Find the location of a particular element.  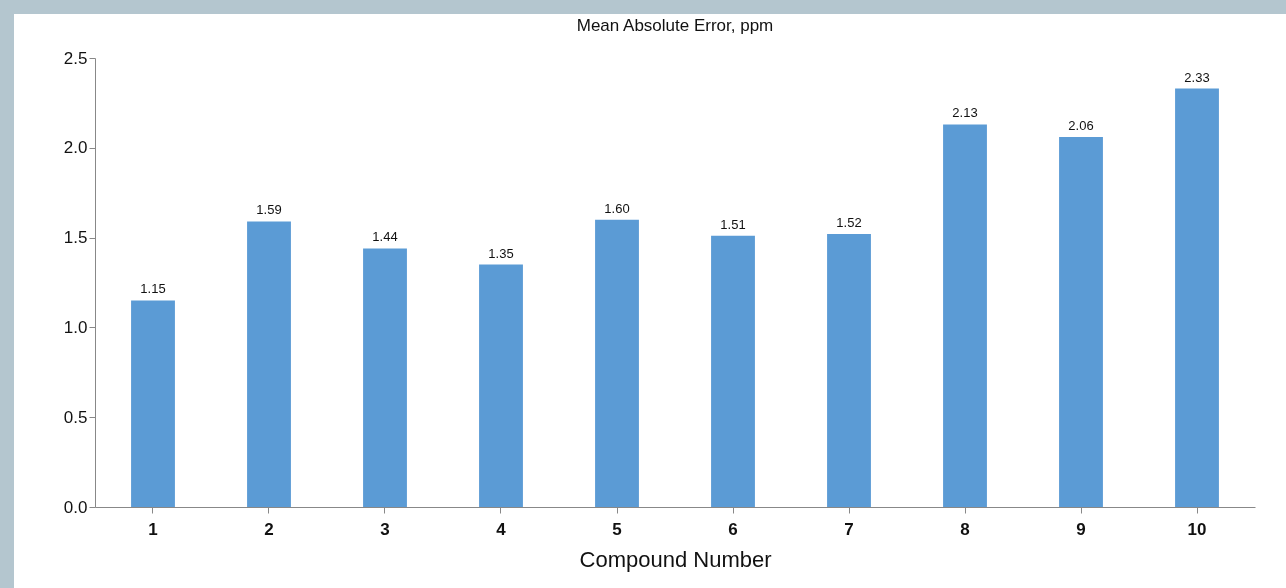

data-label: 1.44 is located at coordinates (385, 237).